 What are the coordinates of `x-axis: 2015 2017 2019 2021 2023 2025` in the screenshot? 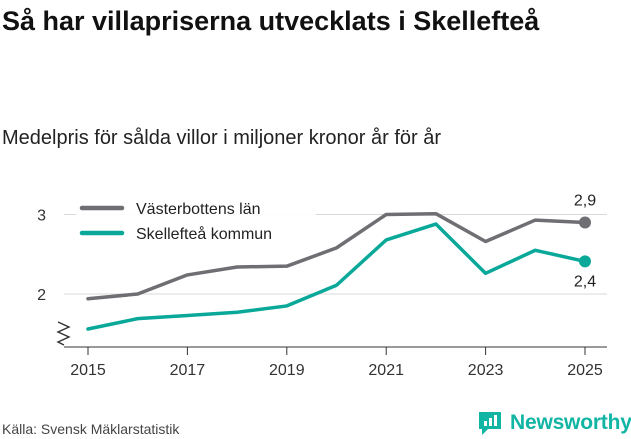 It's located at (331, 350).